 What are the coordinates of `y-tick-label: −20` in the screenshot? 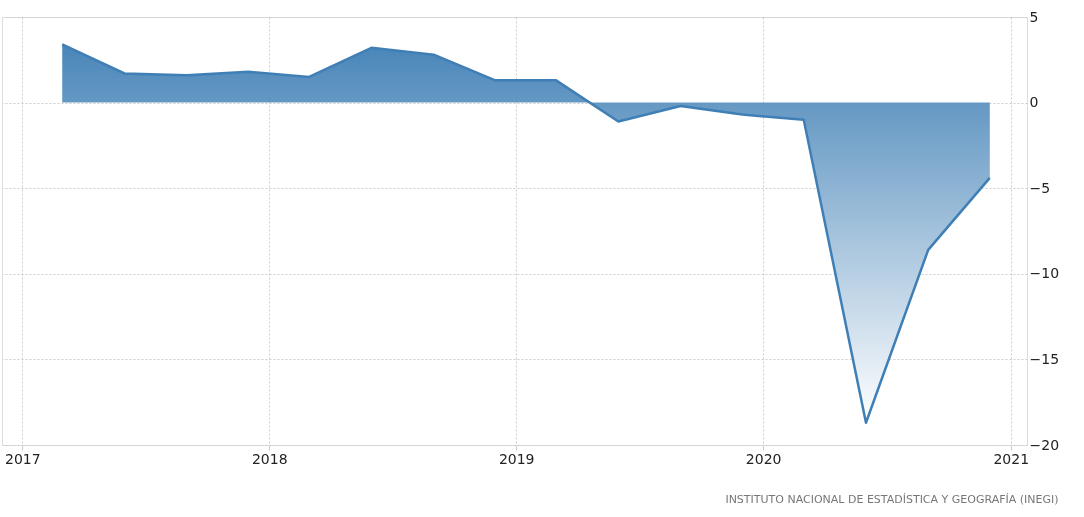 It's located at (1044, 444).